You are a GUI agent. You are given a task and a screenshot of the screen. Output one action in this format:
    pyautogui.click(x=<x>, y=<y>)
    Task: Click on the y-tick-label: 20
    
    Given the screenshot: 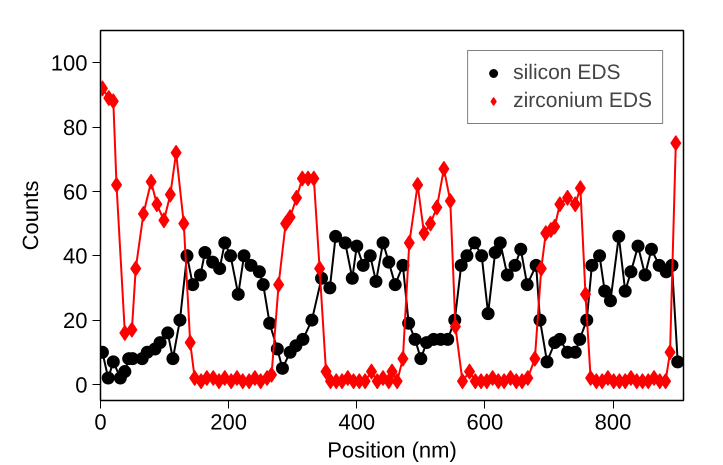 What is the action you would take?
    pyautogui.click(x=75, y=321)
    